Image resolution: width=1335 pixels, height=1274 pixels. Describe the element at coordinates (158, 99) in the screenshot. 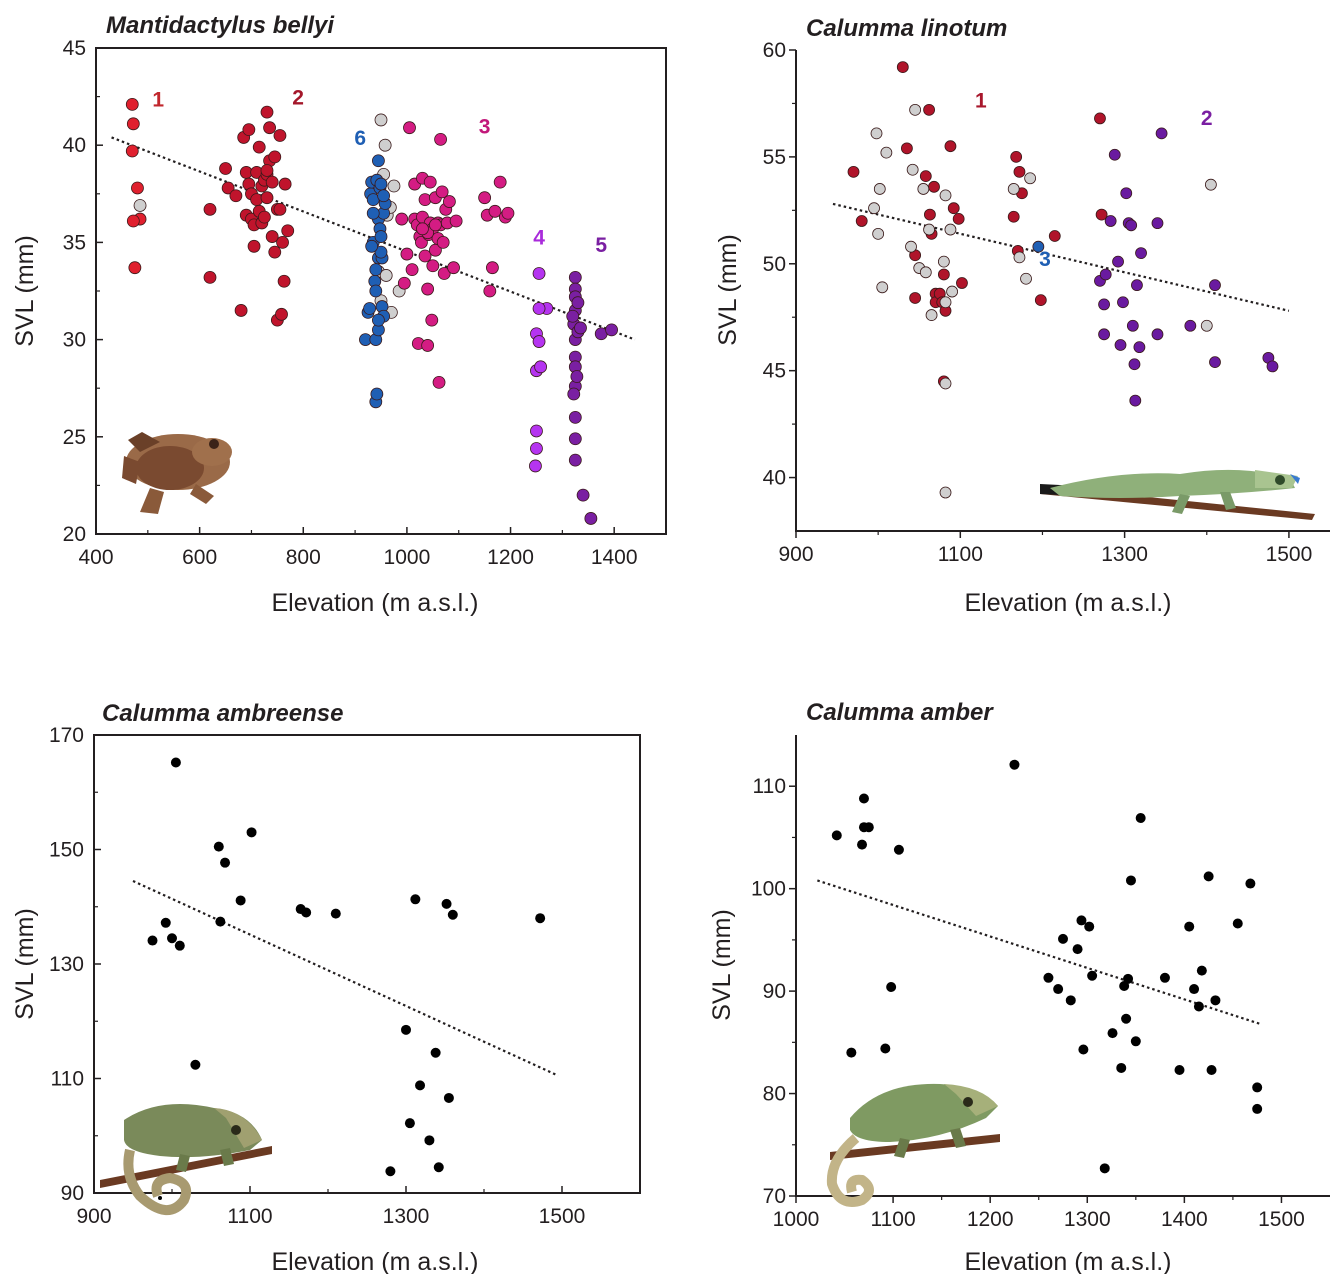

I see `group-label: 1` at that location.